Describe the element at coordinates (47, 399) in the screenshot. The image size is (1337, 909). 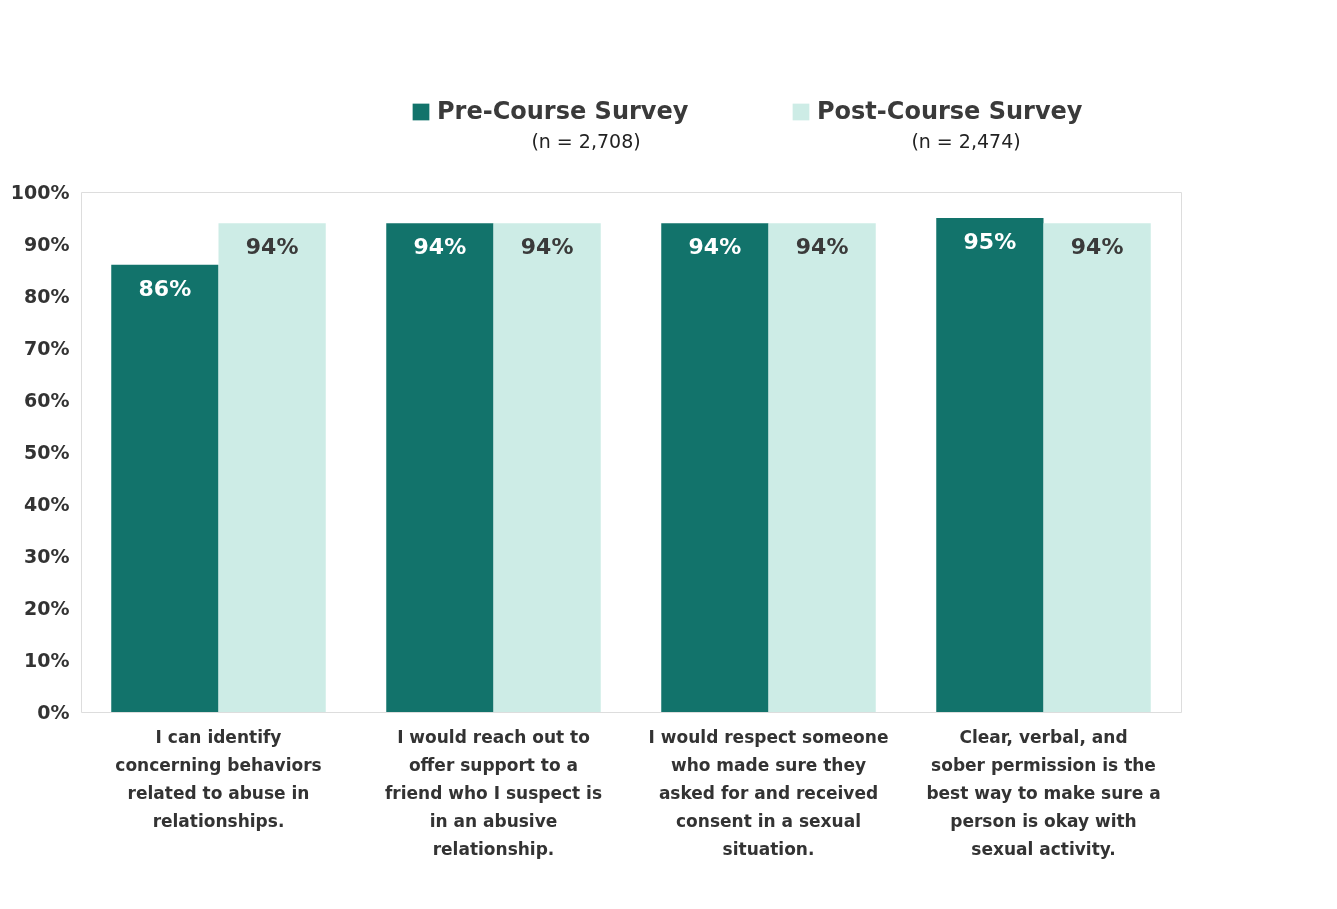
I see `y-tick-label: 60%` at that location.